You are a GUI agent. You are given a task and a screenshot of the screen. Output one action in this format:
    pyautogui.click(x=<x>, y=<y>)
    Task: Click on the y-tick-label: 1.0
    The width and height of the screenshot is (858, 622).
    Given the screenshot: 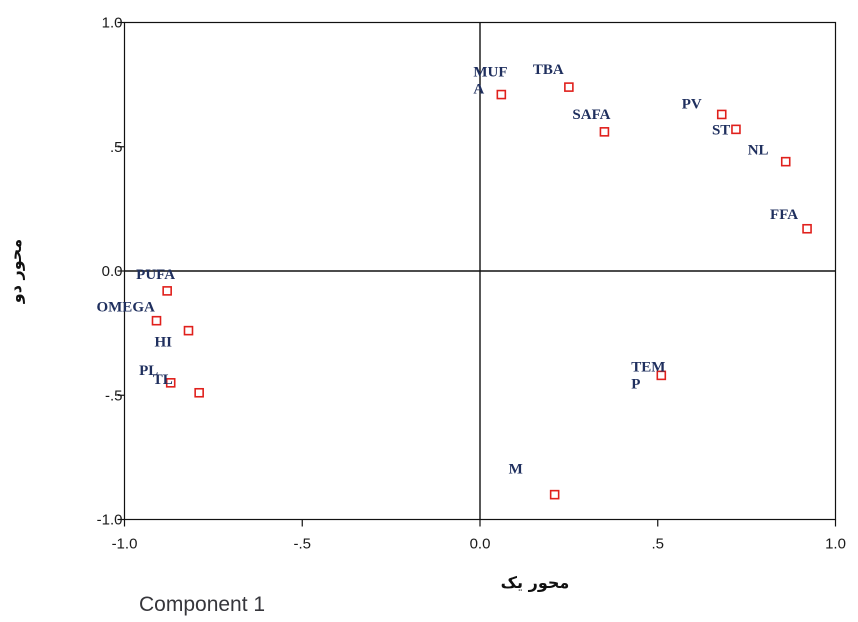 What is the action you would take?
    pyautogui.click(x=112, y=23)
    